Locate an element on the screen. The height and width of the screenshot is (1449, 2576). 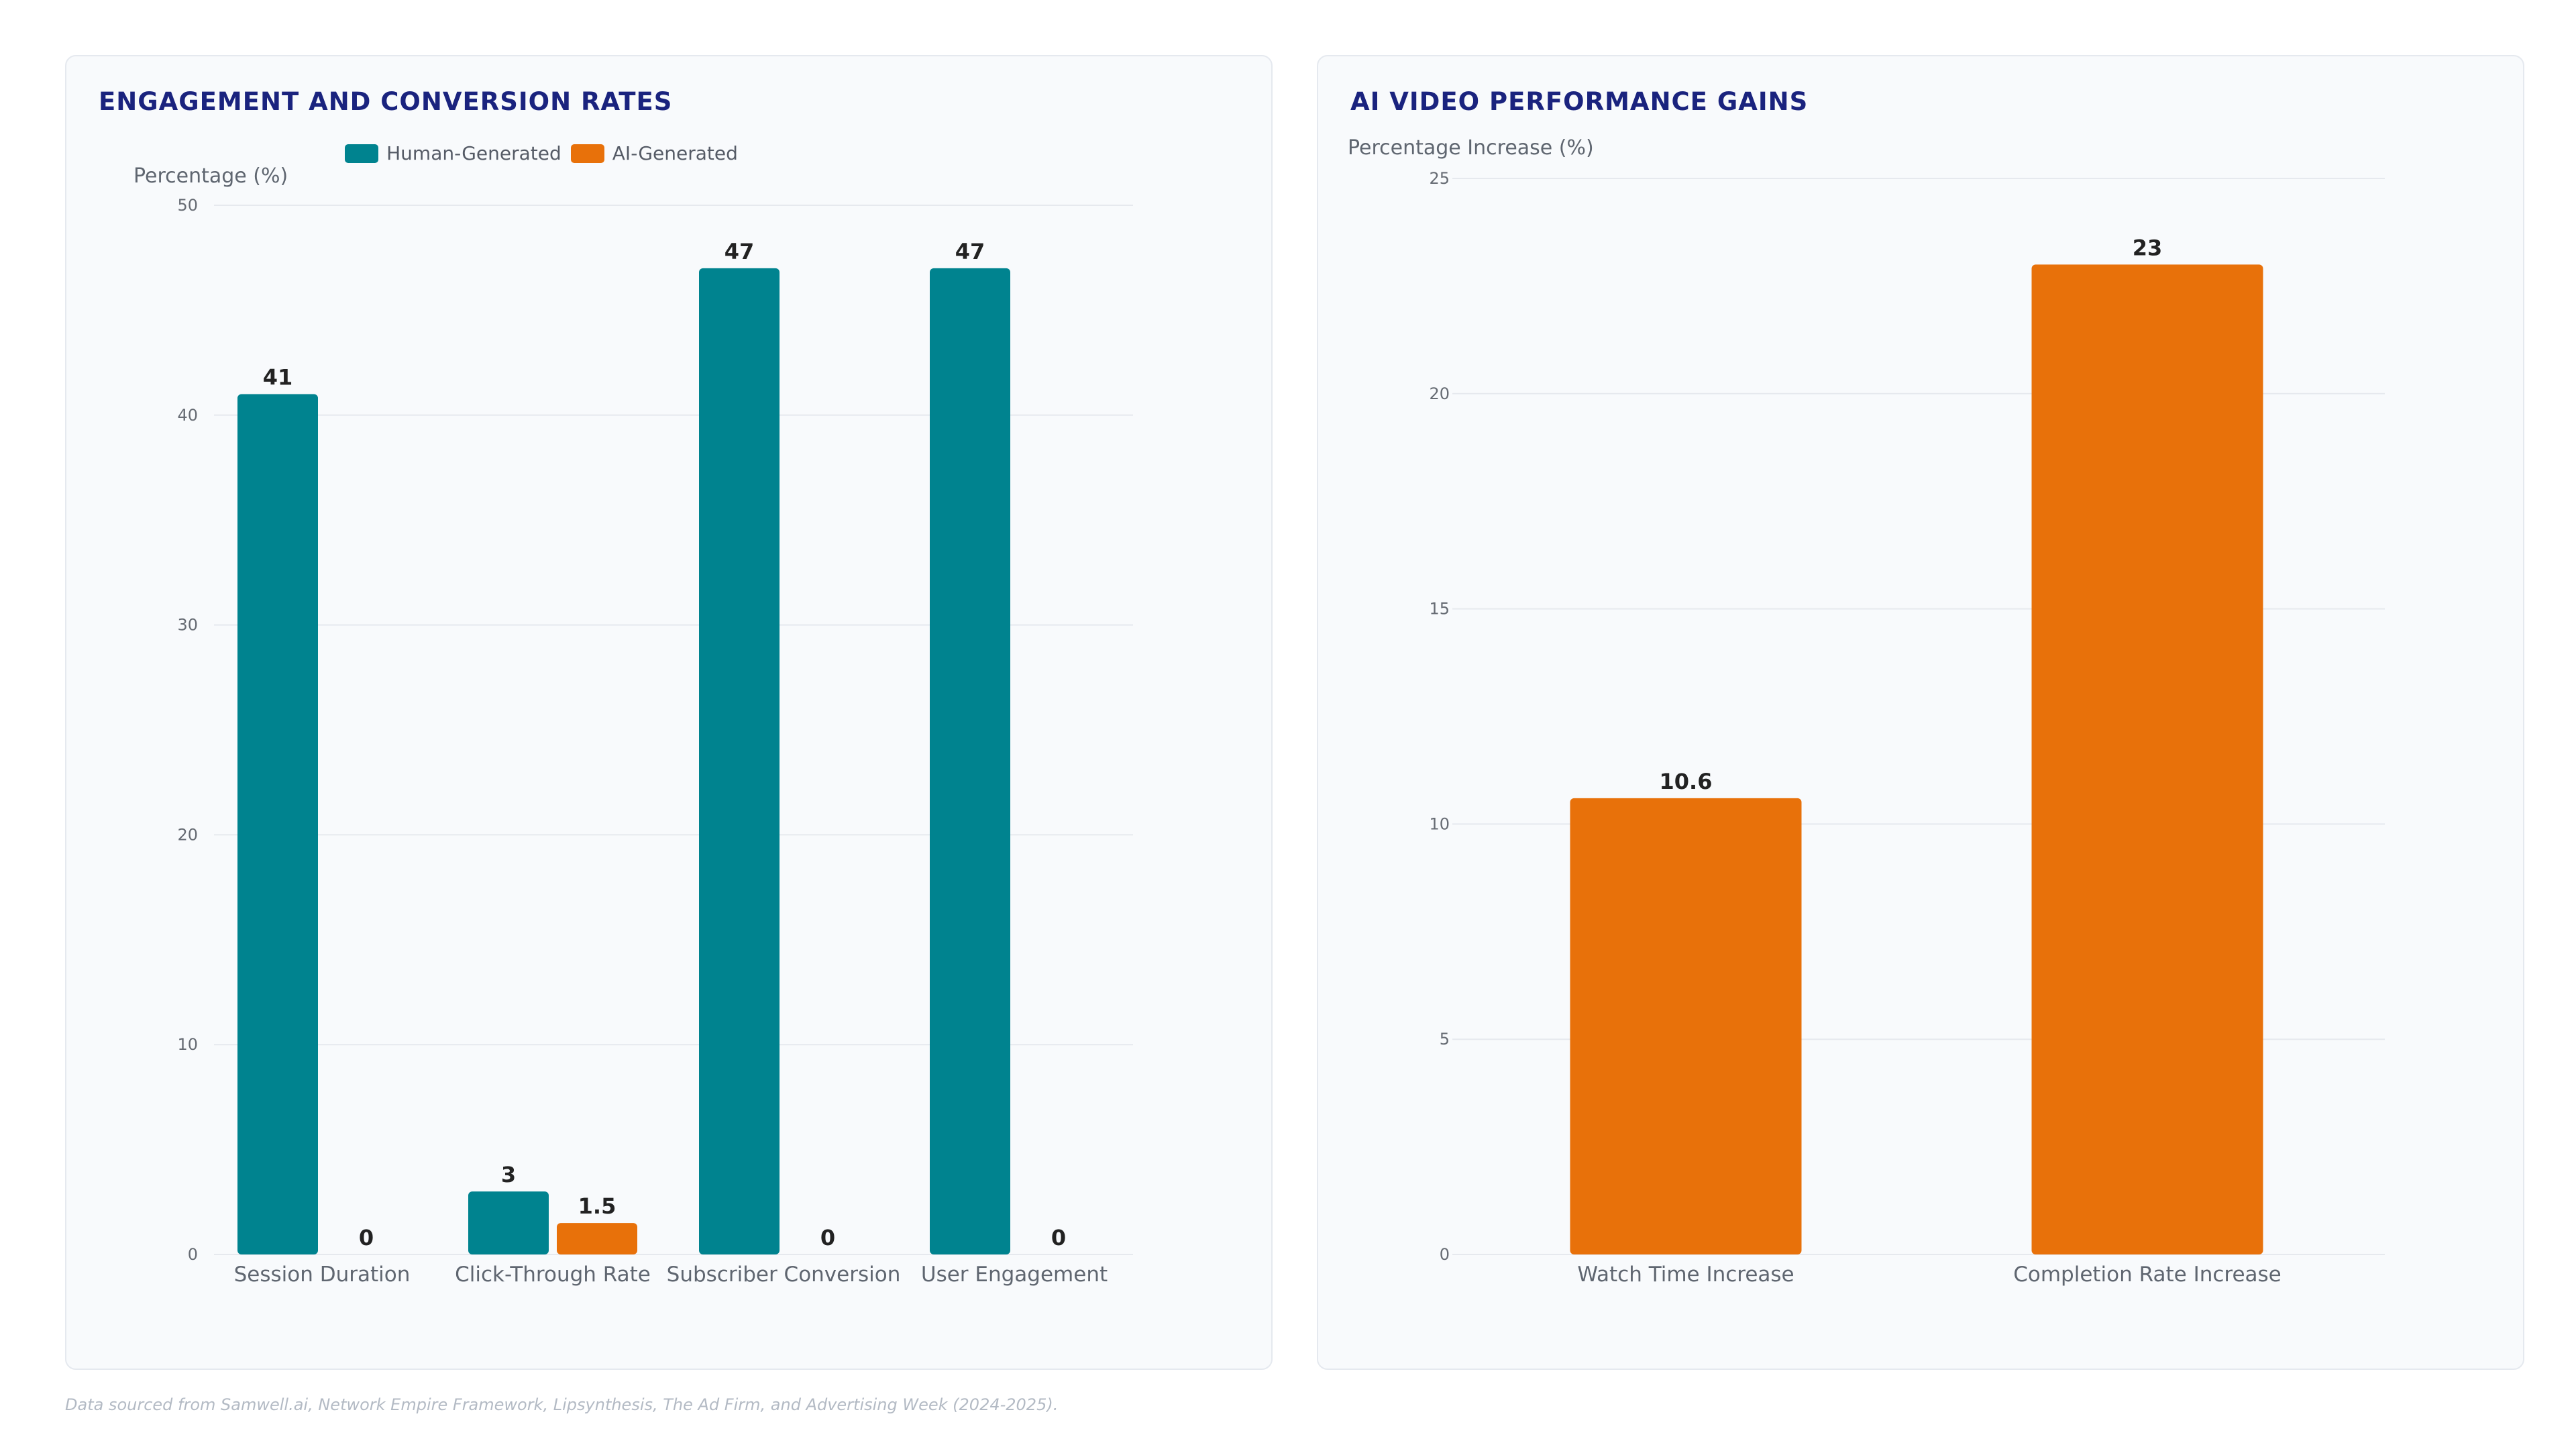
bar-click-through-rate-human-generated is located at coordinates (508, 1222).